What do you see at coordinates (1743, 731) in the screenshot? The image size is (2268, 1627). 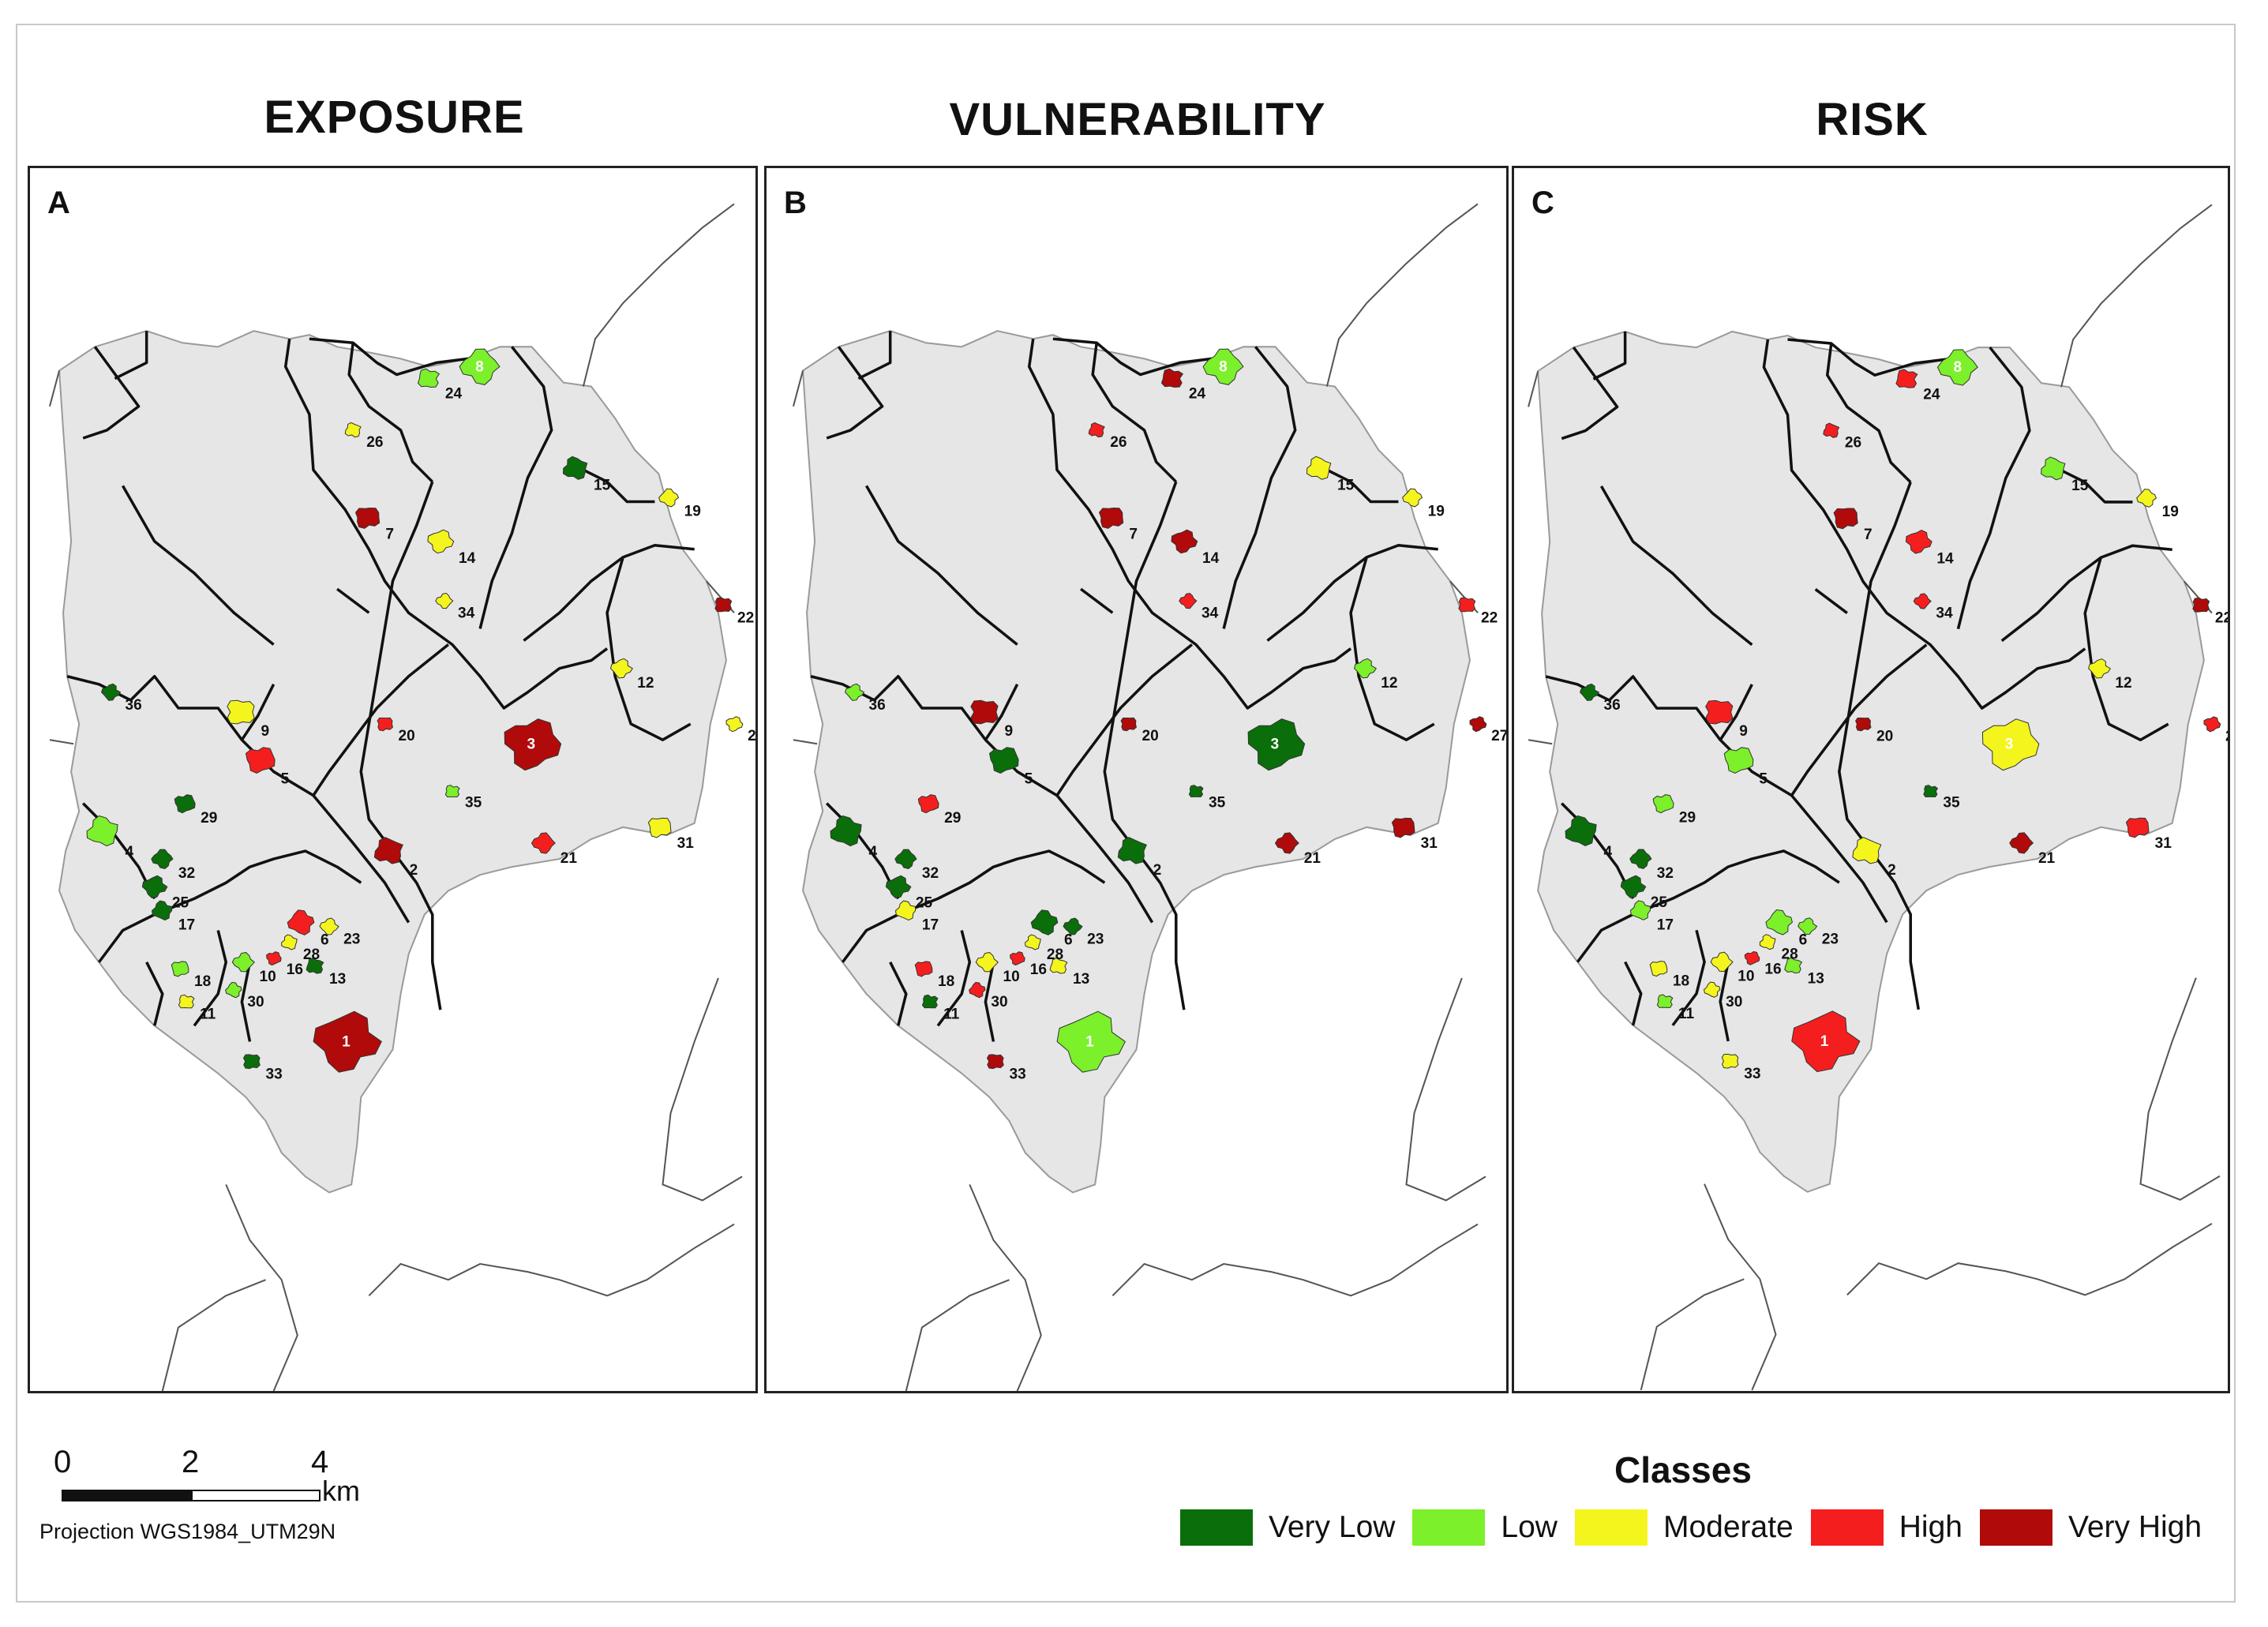 I see `settlement-label-9: 9` at bounding box center [1743, 731].